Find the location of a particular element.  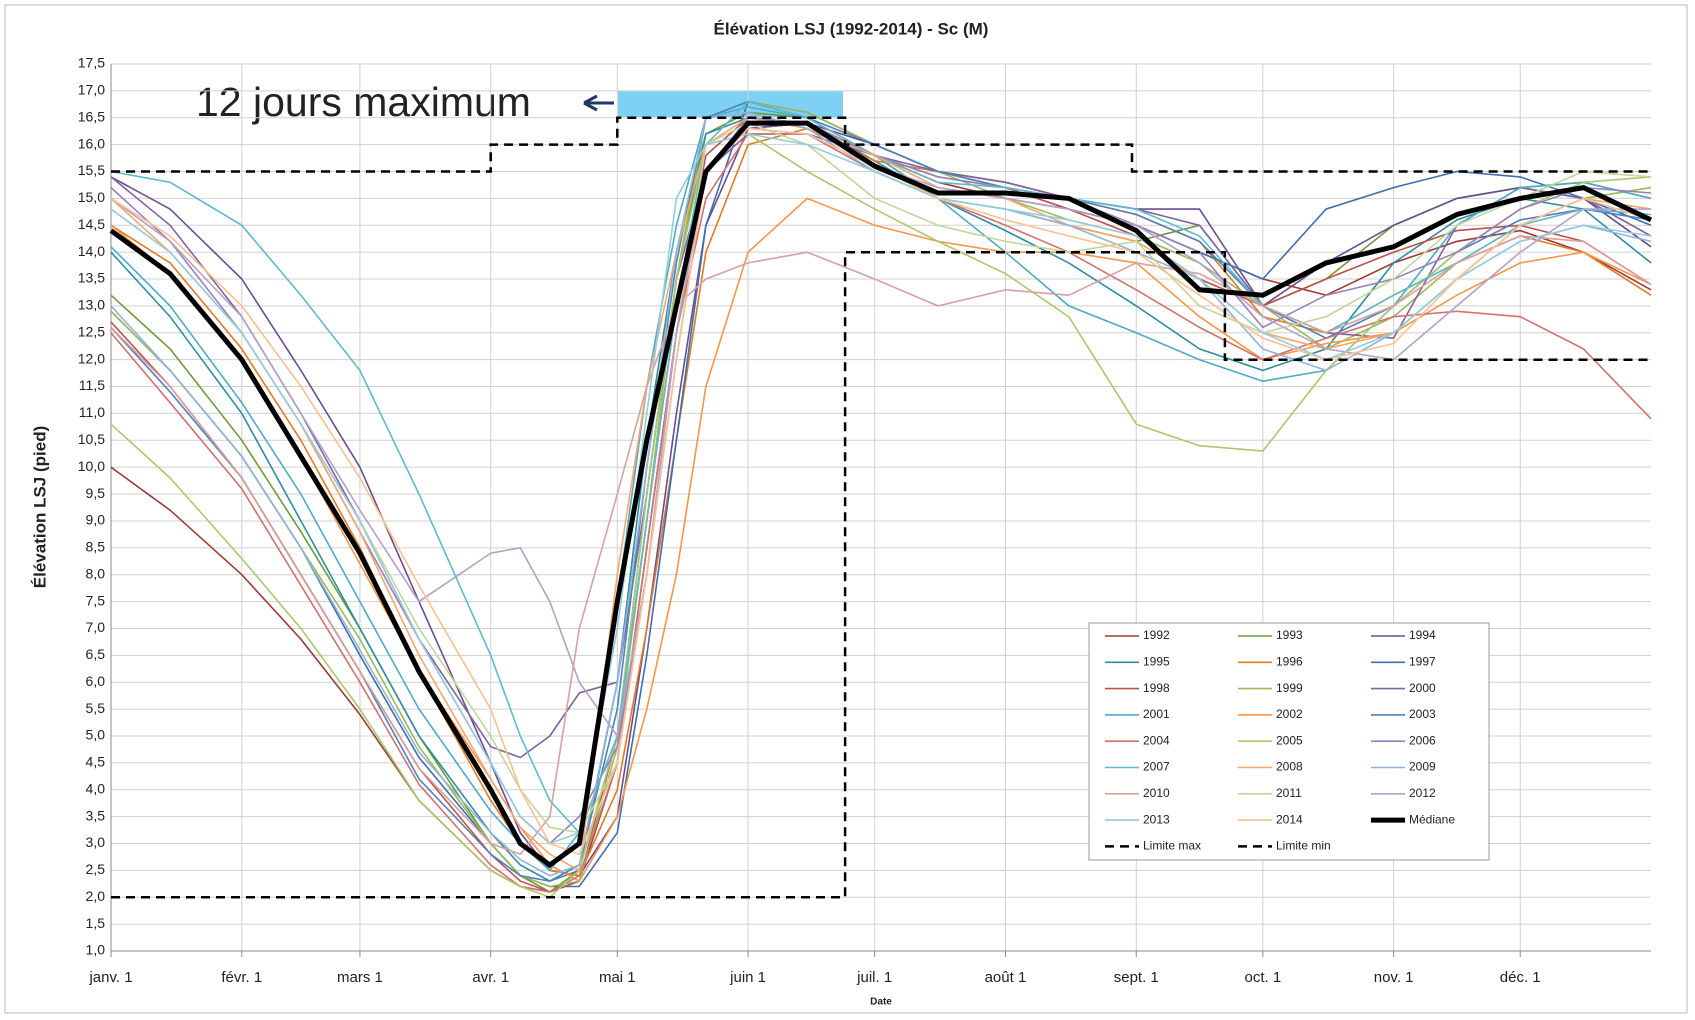

x-tick-label: août 1 is located at coordinates (1006, 977).